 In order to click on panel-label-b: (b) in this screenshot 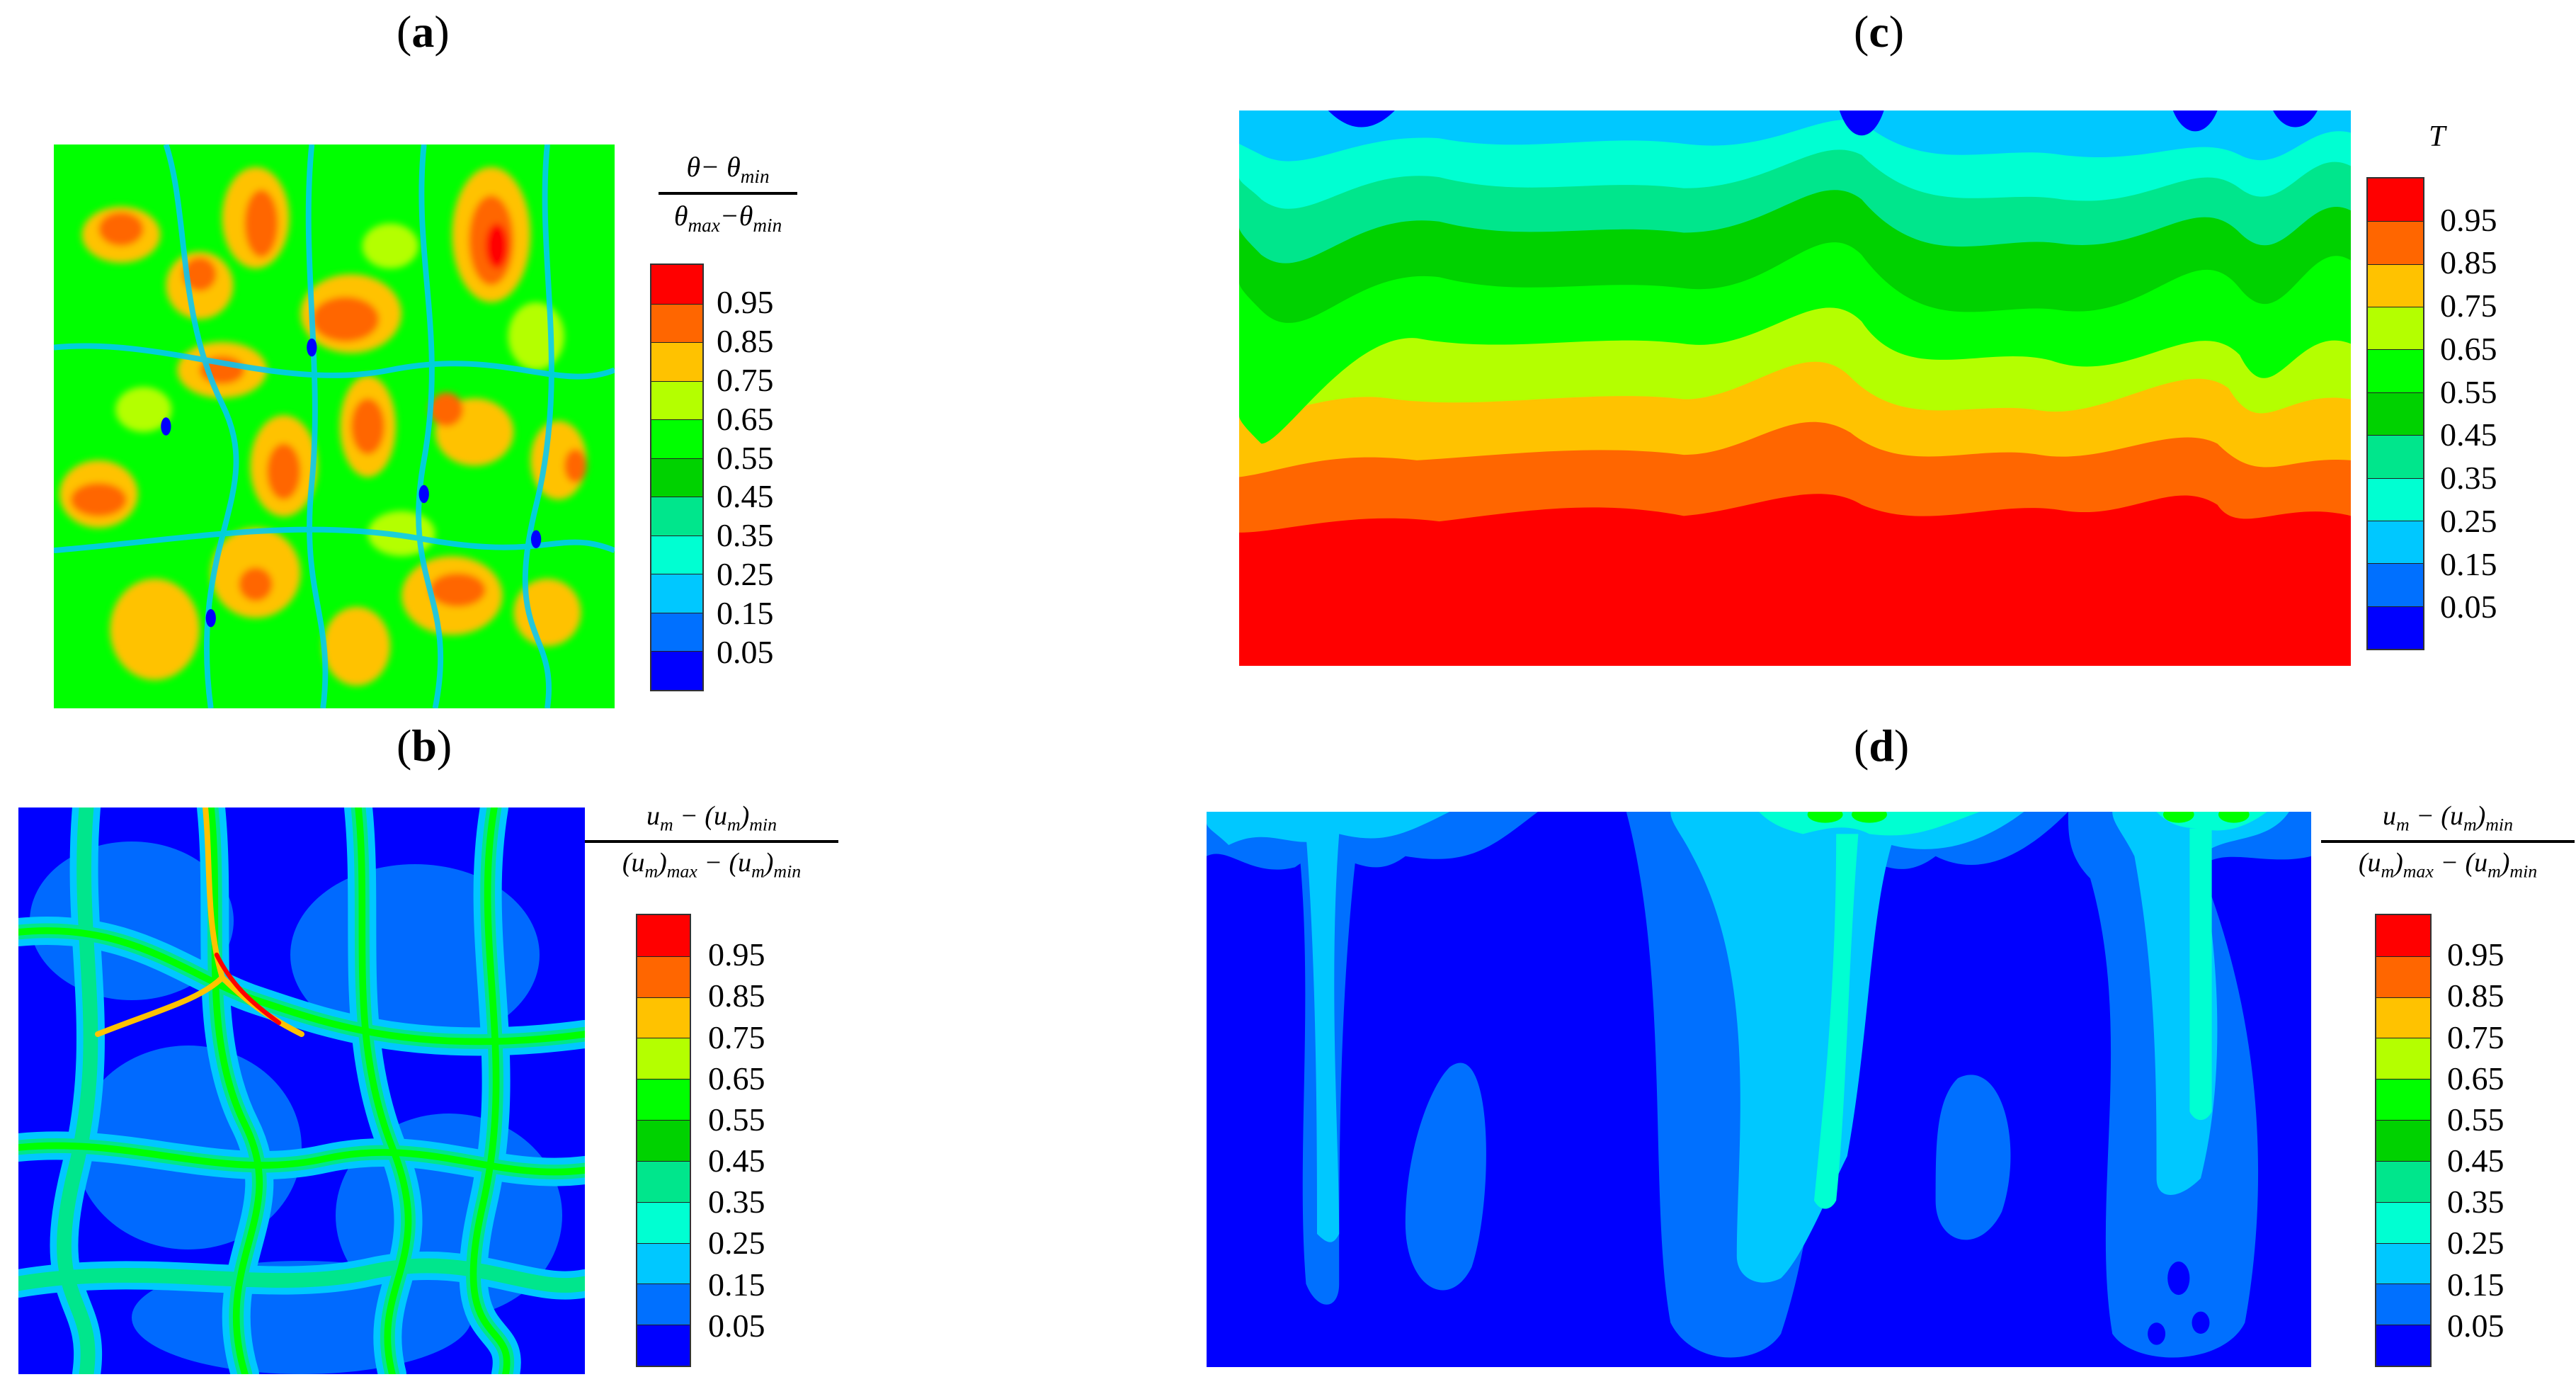, I will do `click(425, 746)`.